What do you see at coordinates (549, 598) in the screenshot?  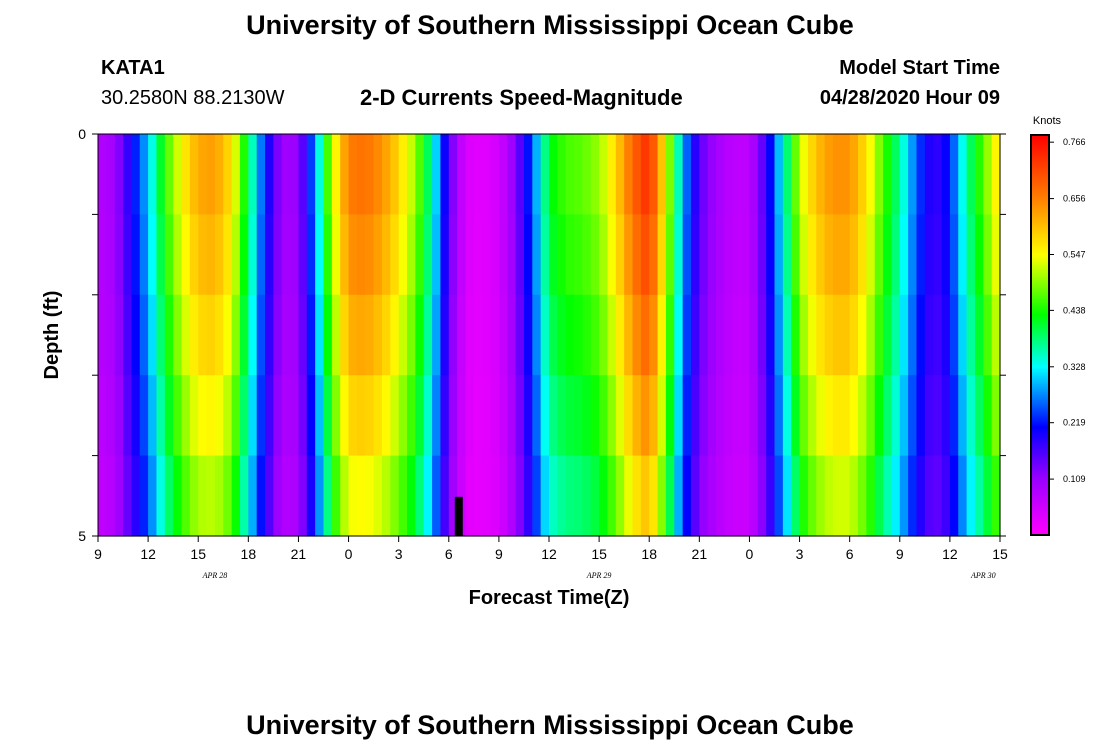 I see `x-axis-title: Forecast Time(Z)` at bounding box center [549, 598].